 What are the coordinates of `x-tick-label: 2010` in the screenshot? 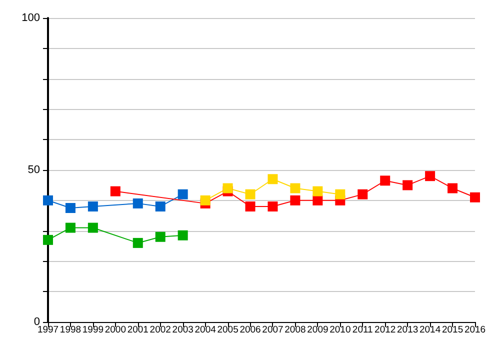 It's located at (340, 330).